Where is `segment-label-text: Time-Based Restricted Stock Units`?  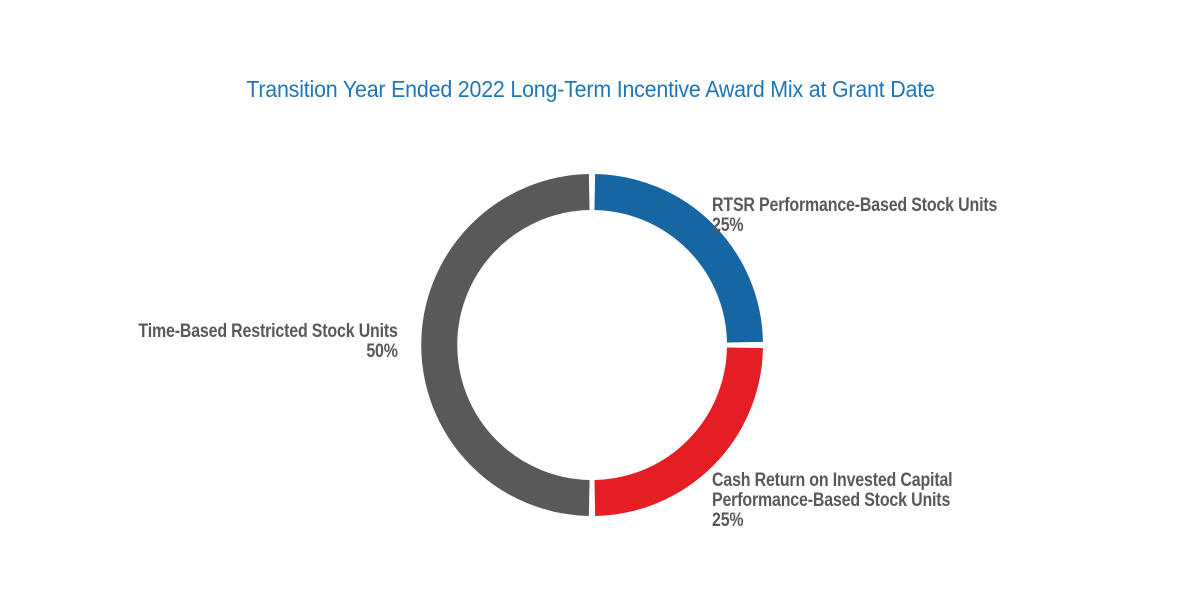
segment-label-text: Time-Based Restricted Stock Units is located at coordinates (268, 331).